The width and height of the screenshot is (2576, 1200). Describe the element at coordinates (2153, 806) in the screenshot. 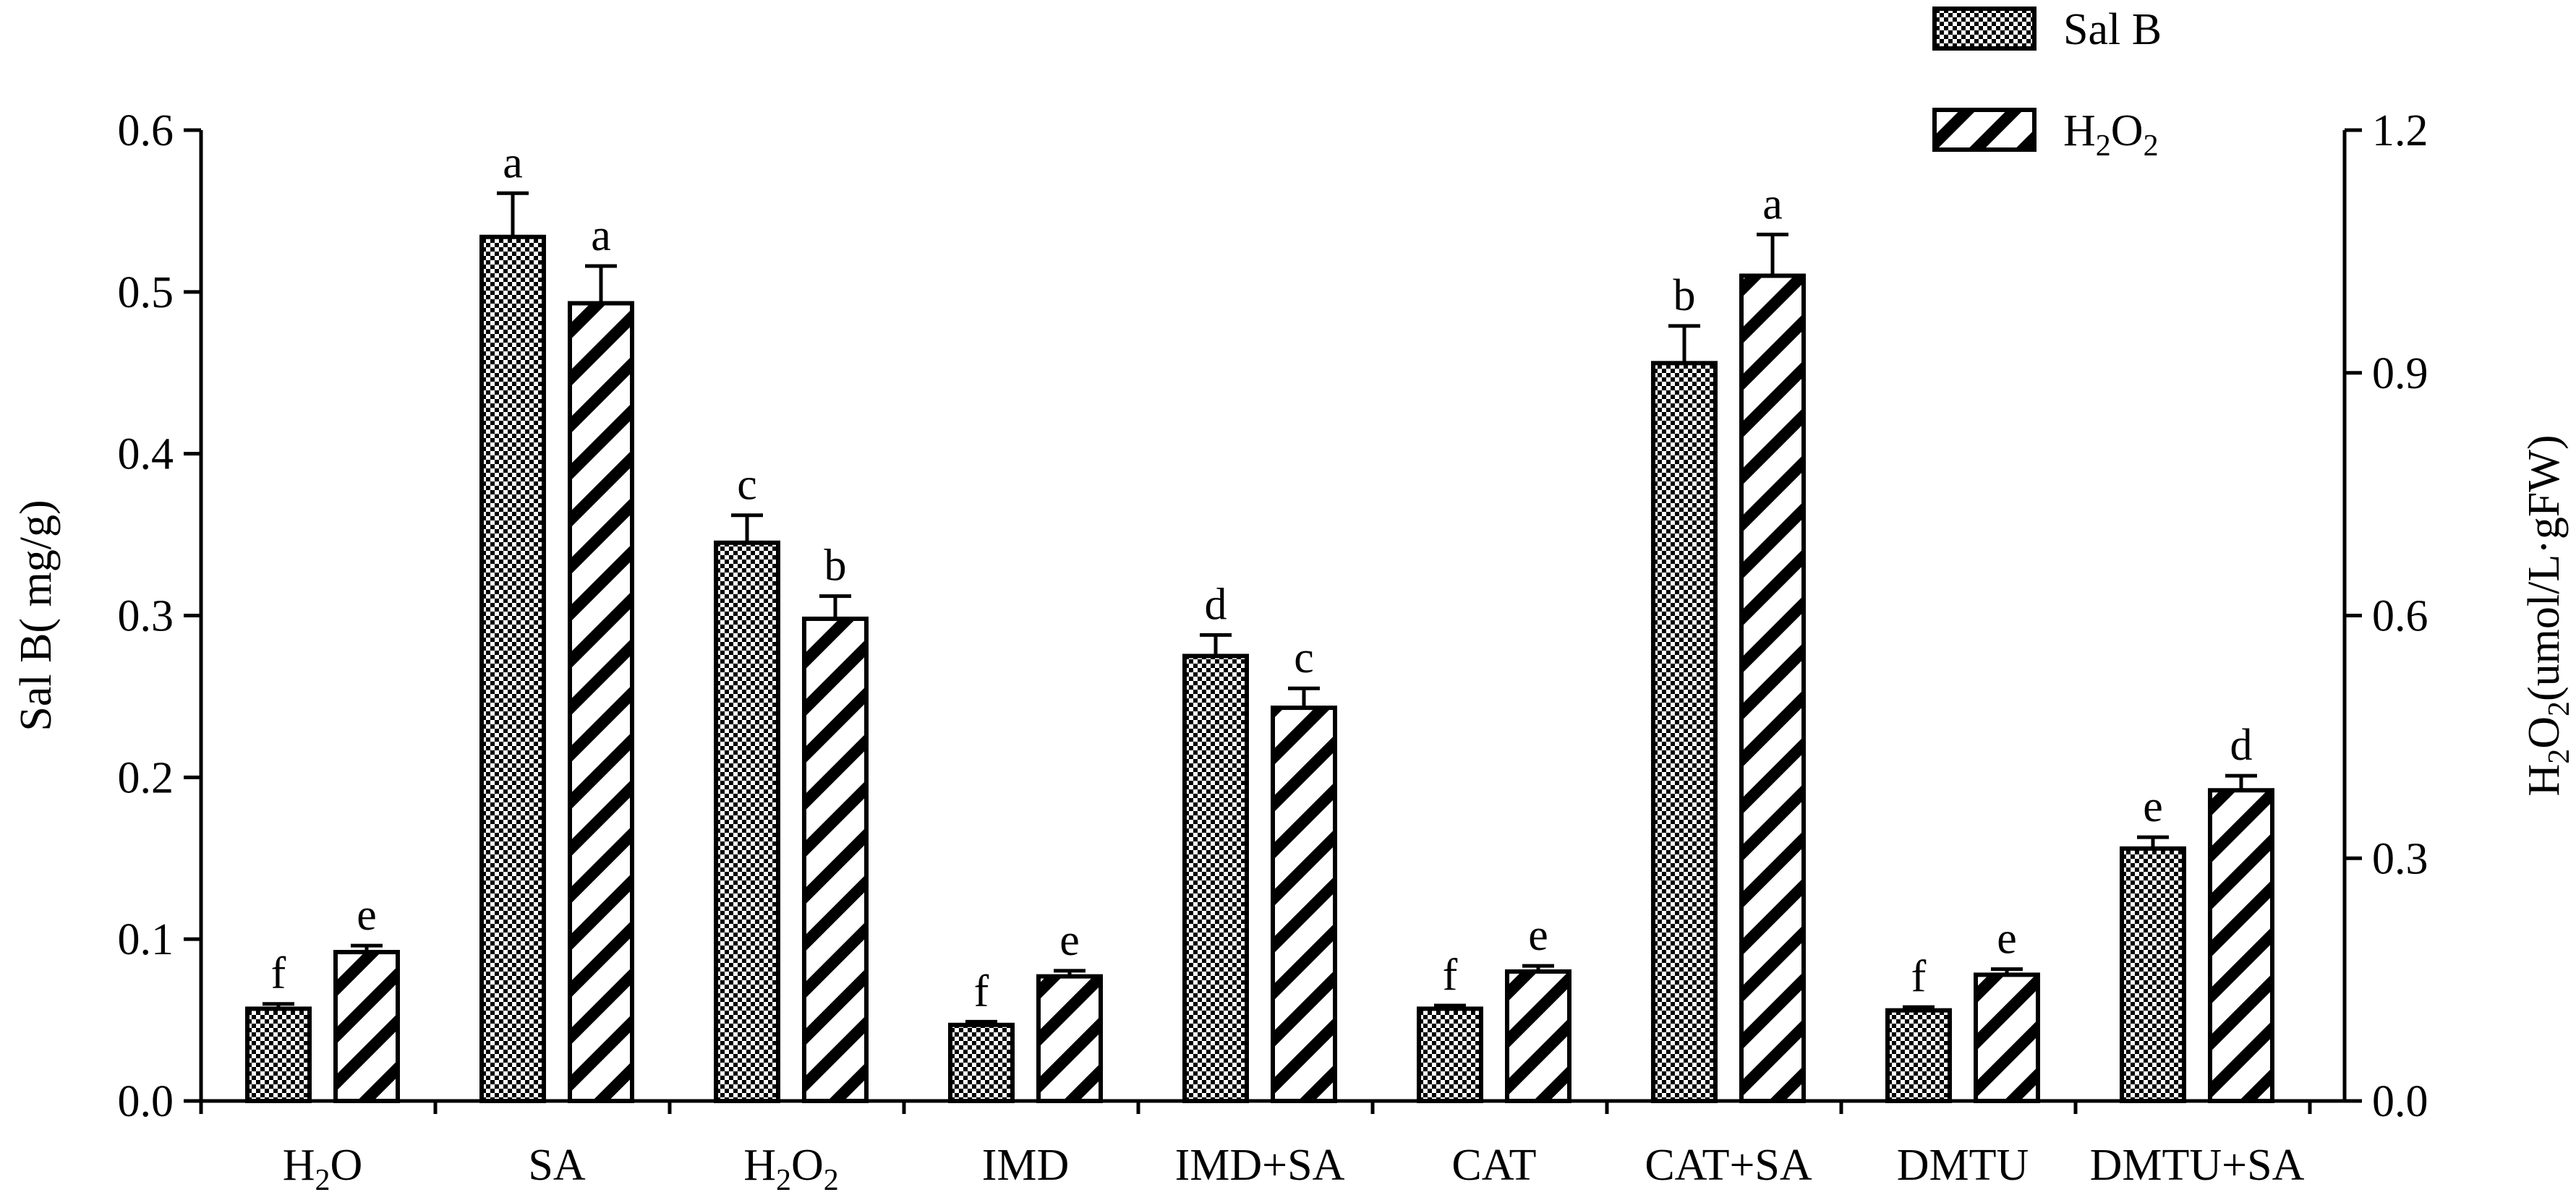

I see `significance-letter-salb: e` at that location.